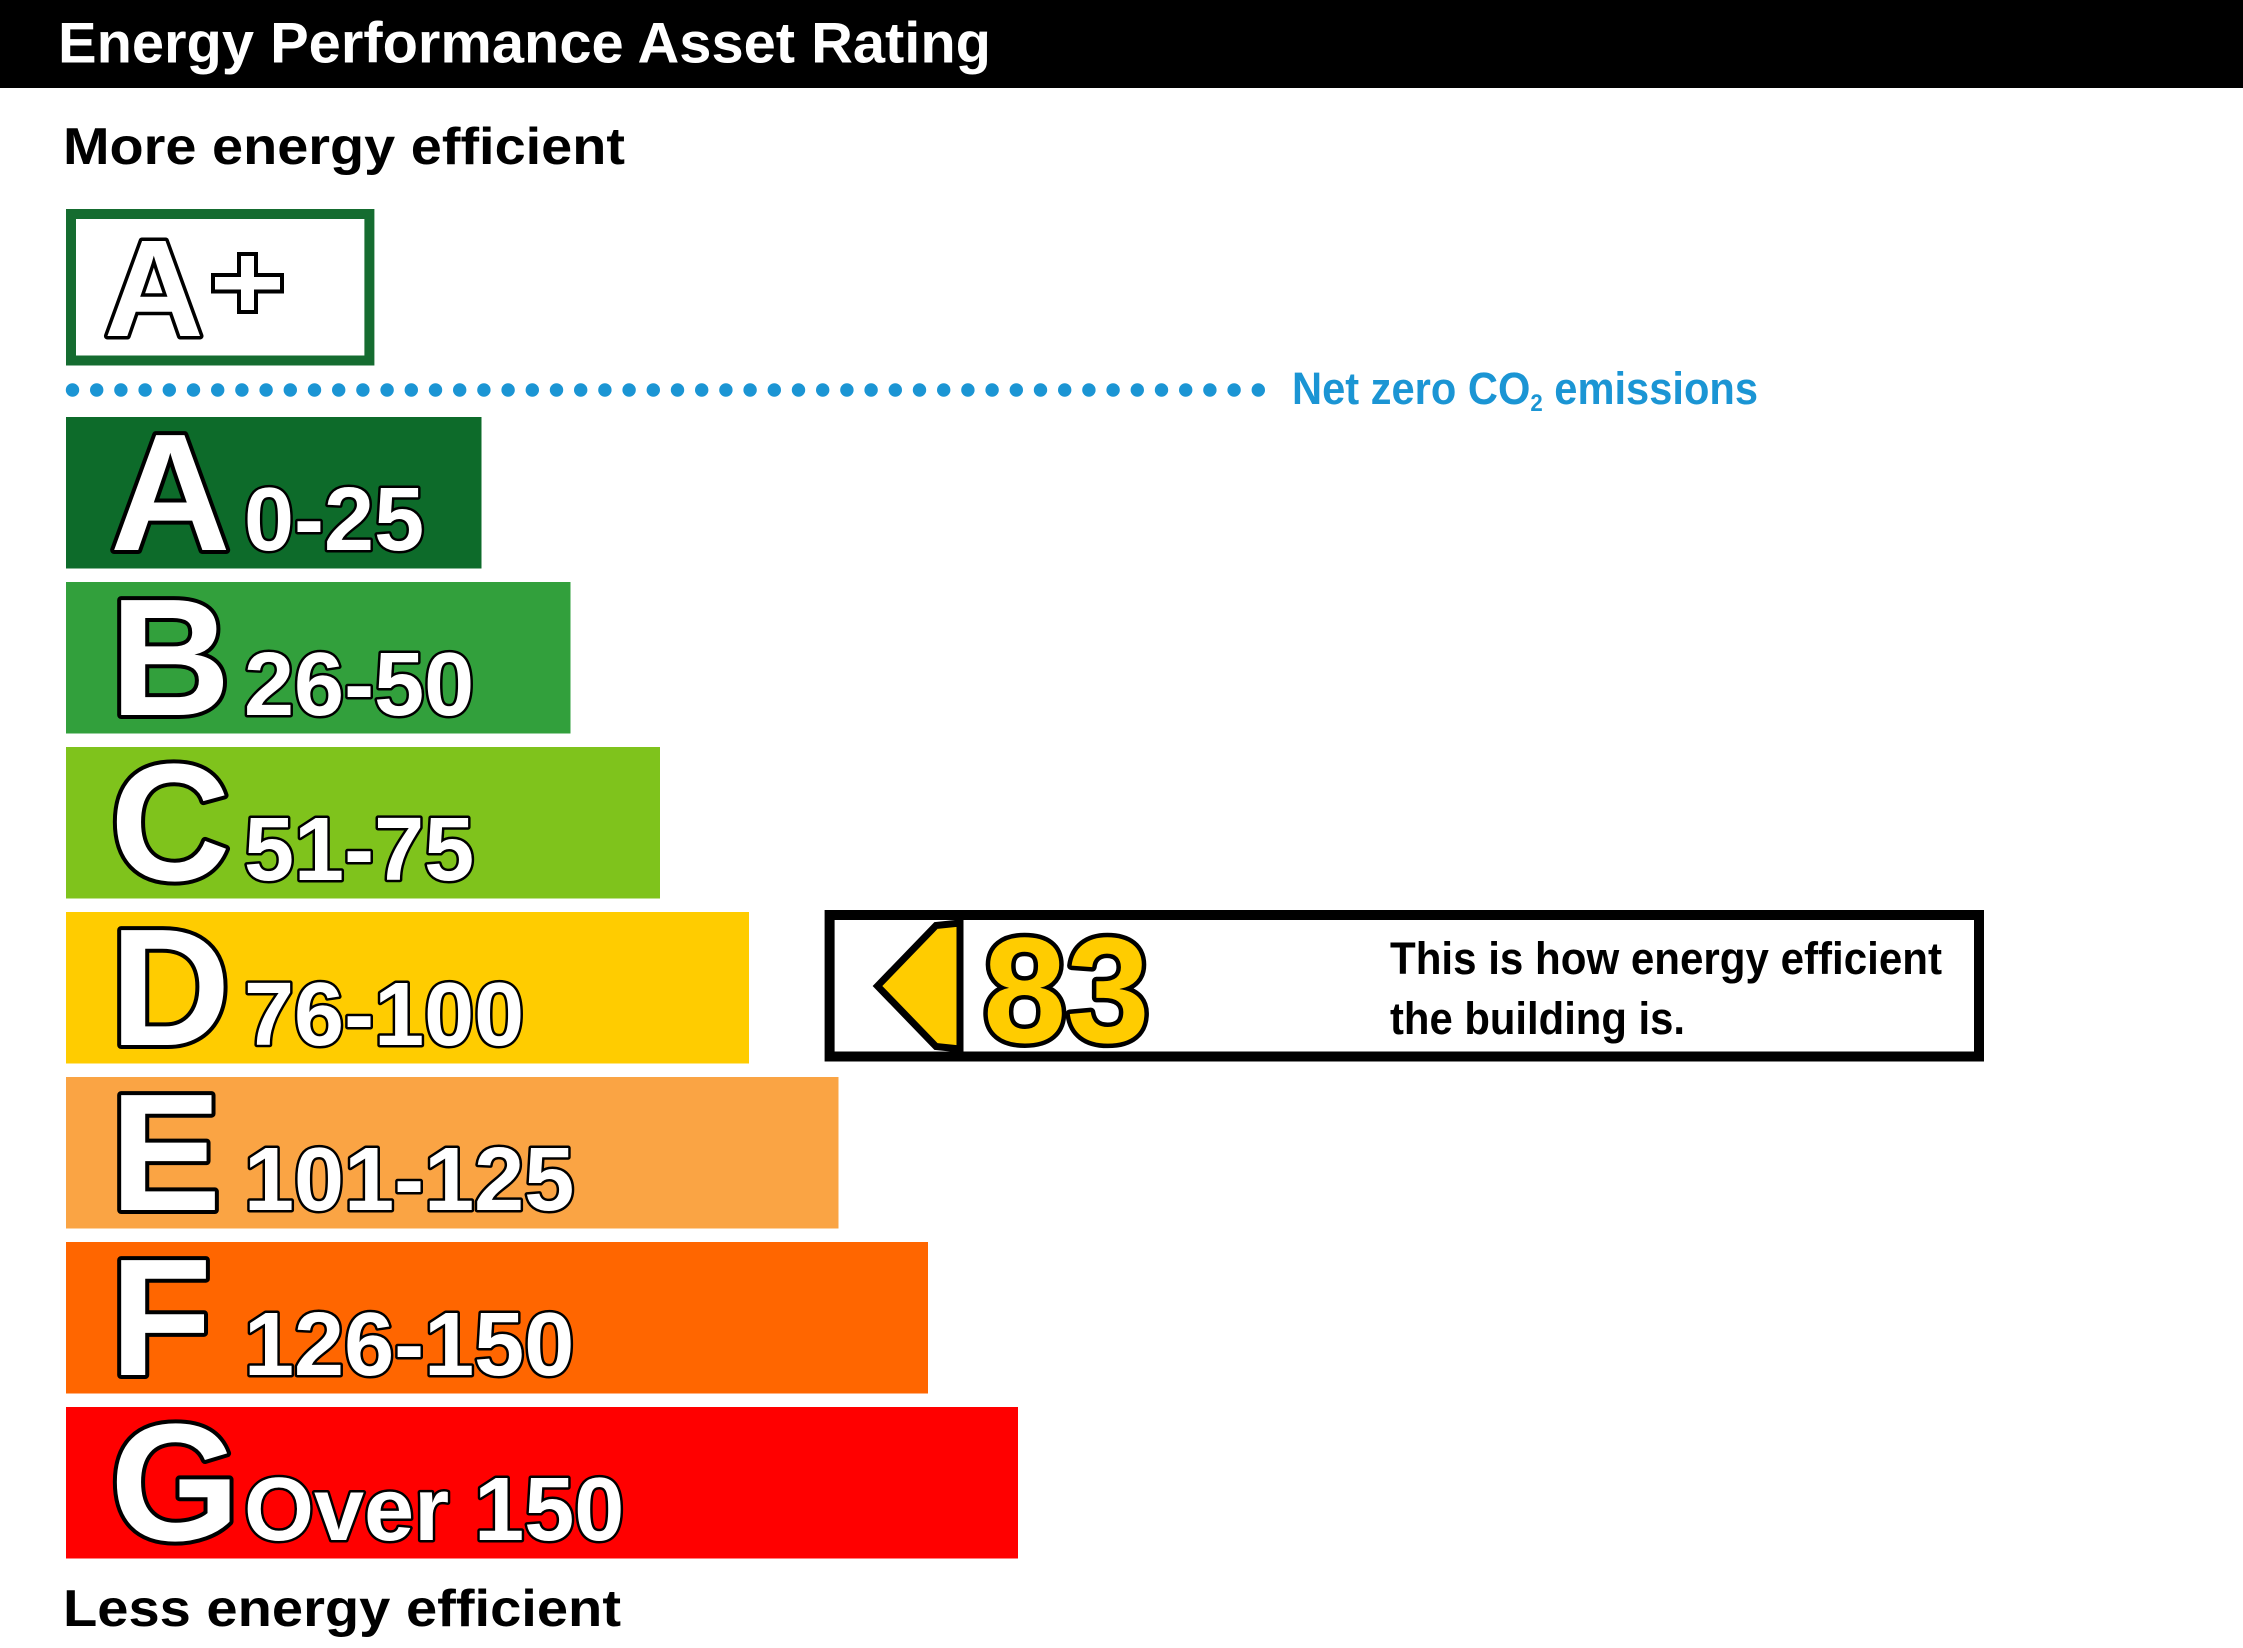 Image resolution: width=2243 pixels, height=1648 pixels. What do you see at coordinates (344, 146) in the screenshot?
I see `svg-text: More energy efficient` at bounding box center [344, 146].